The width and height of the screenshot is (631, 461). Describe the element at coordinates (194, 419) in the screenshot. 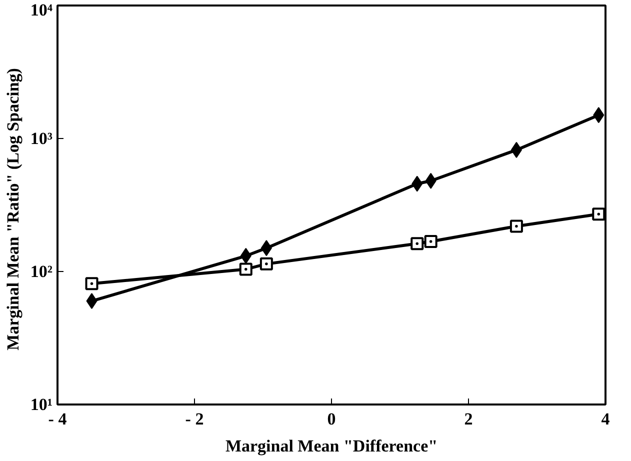

I see `x-tick-label: - 2` at that location.